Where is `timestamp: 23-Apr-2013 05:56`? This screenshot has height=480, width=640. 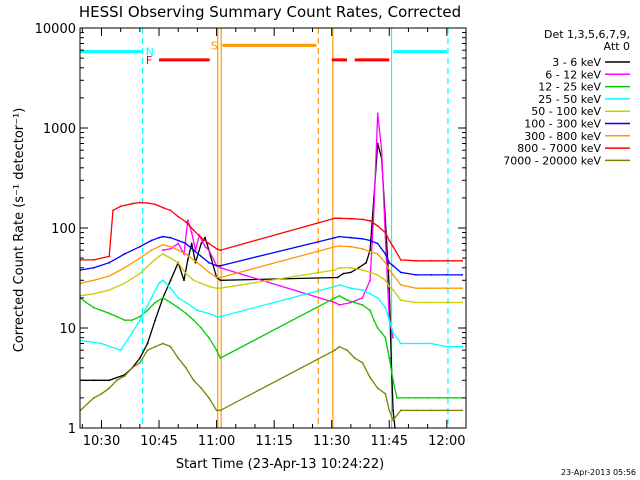
timestamp: 23-Apr-2013 05:56 is located at coordinates (598, 472).